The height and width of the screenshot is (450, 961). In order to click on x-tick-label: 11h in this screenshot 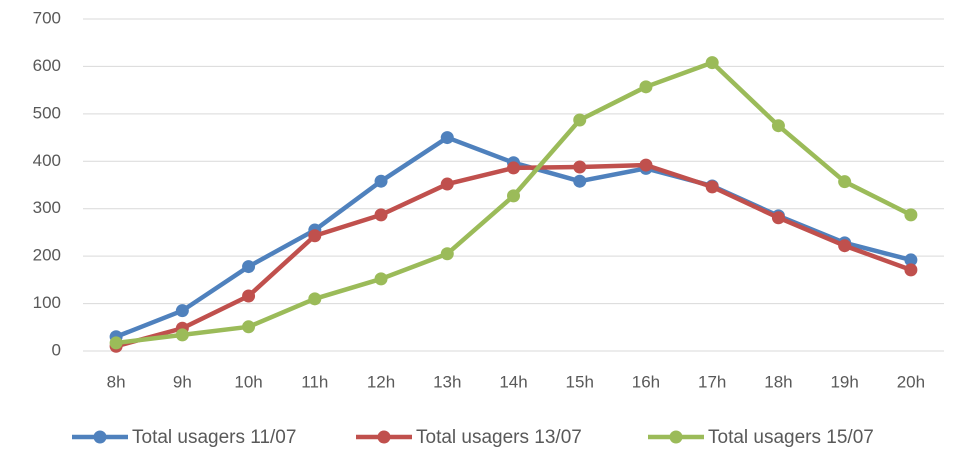, I will do `click(314, 381)`.